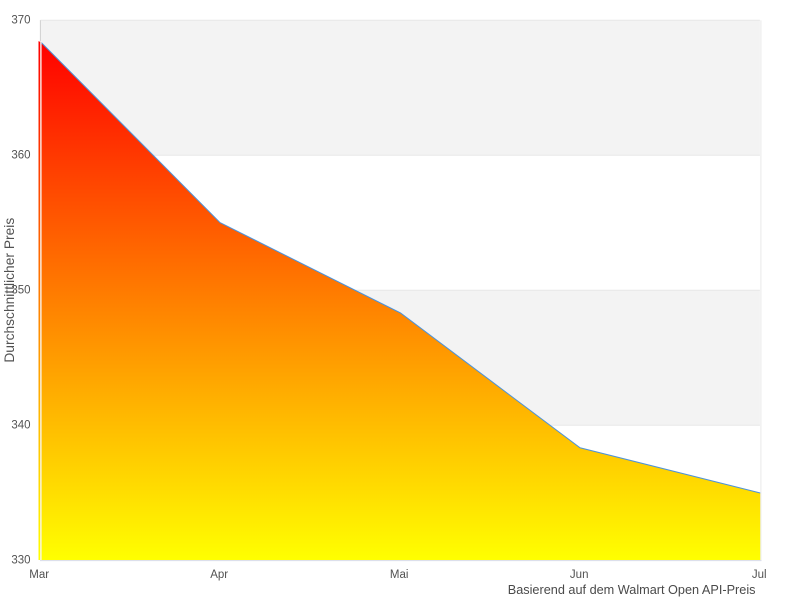  I want to click on svg-text: Mar, so click(39, 575).